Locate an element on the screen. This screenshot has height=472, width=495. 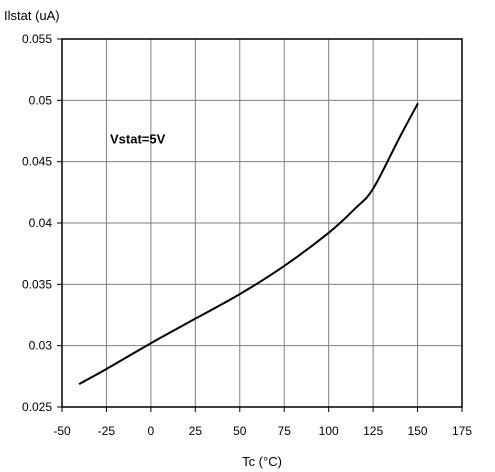
annotation-label: Vstat=5V is located at coordinates (138, 138).